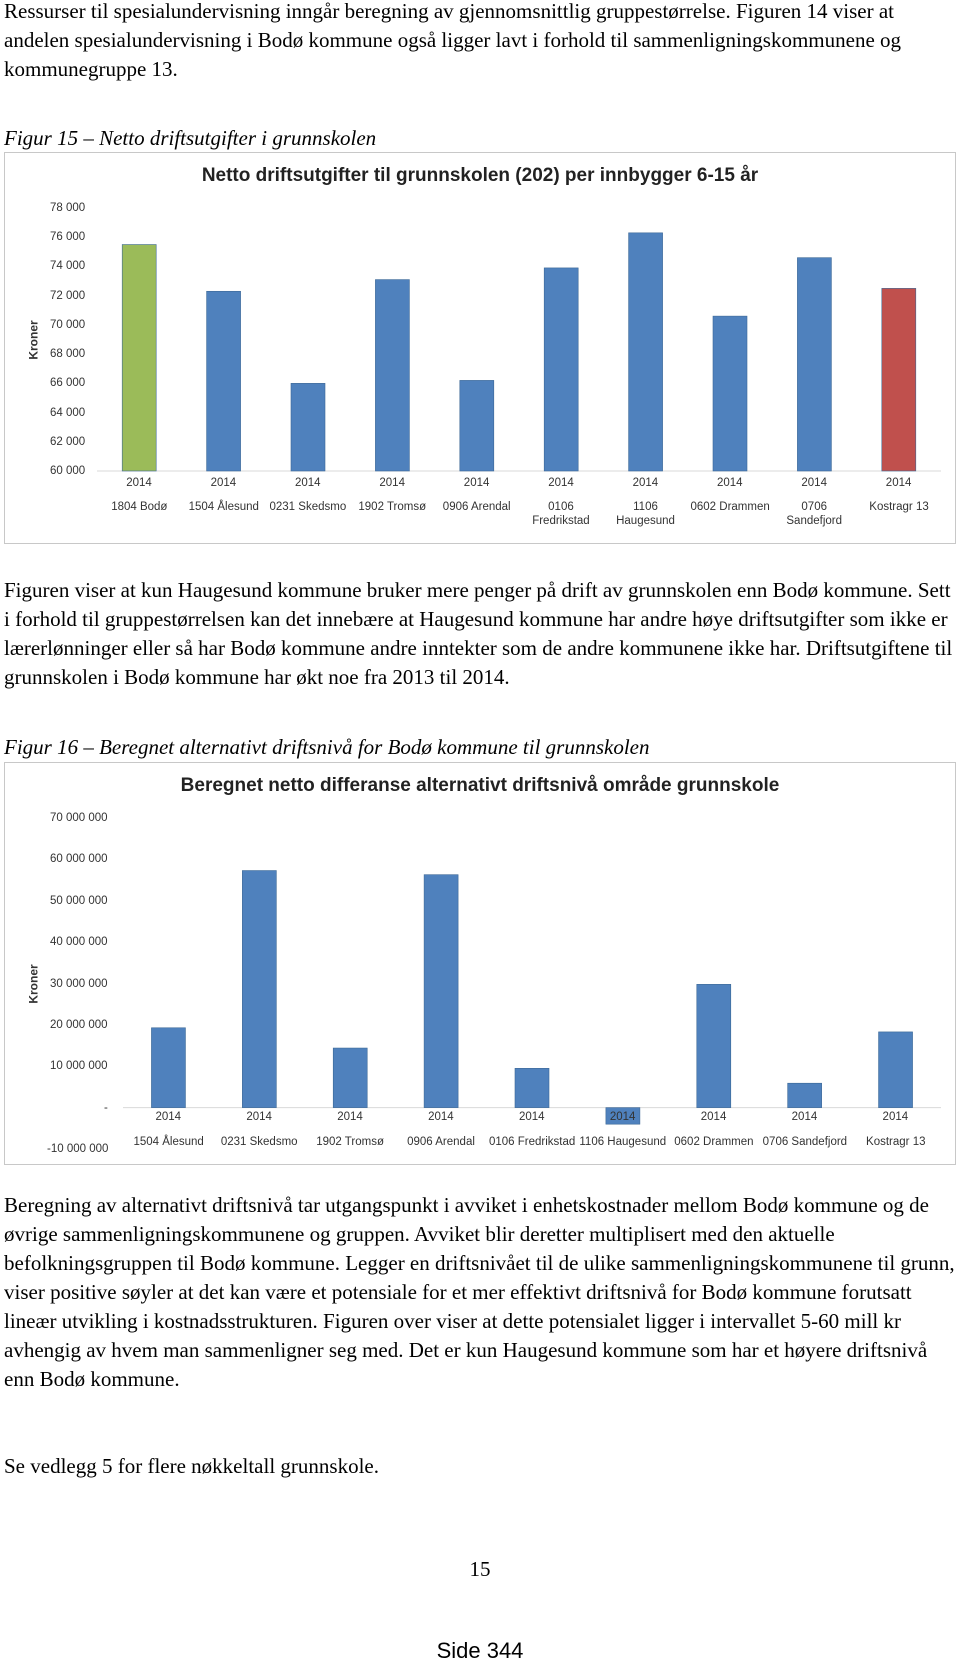 The width and height of the screenshot is (960, 1669). I want to click on y-tick-label: 68 000, so click(68, 354).